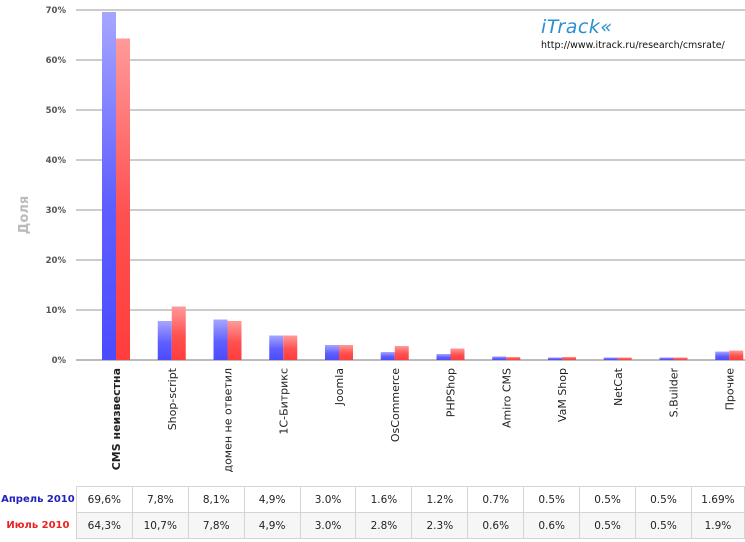  I want to click on y-tick-label: 50%, so click(56, 111).